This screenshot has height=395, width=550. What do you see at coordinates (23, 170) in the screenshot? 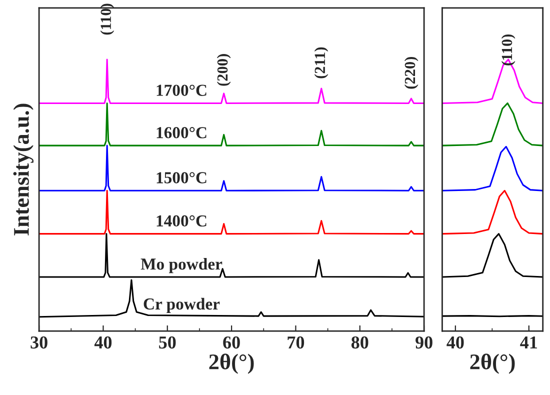
I see `y-axis-title: Intensity(a.u.)` at bounding box center [23, 170].